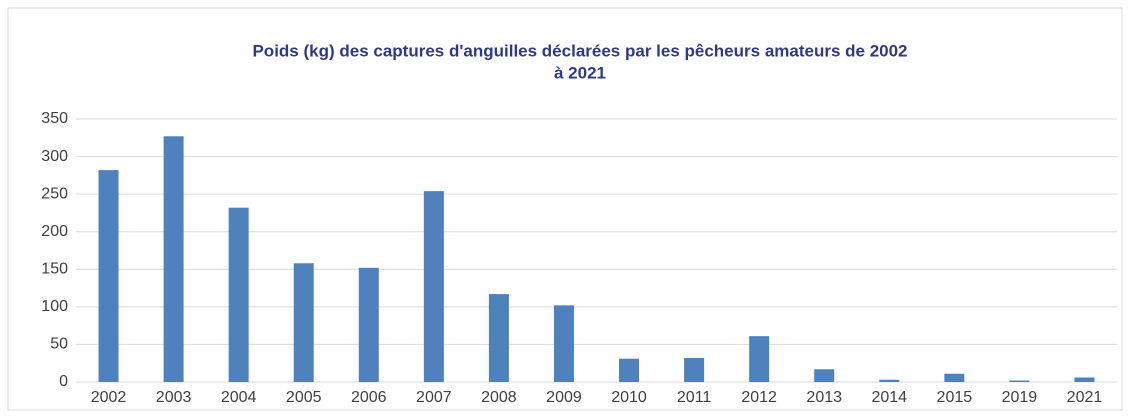 Image resolution: width=1130 pixels, height=418 pixels. What do you see at coordinates (54, 156) in the screenshot?
I see `y-tick-label: 300` at bounding box center [54, 156].